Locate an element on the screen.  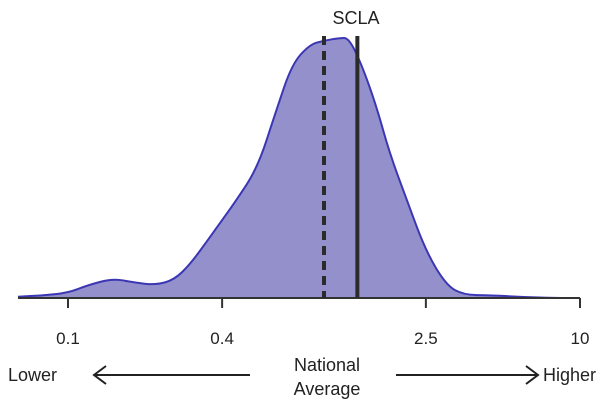
x-tick-label: 10 is located at coordinates (580, 338).